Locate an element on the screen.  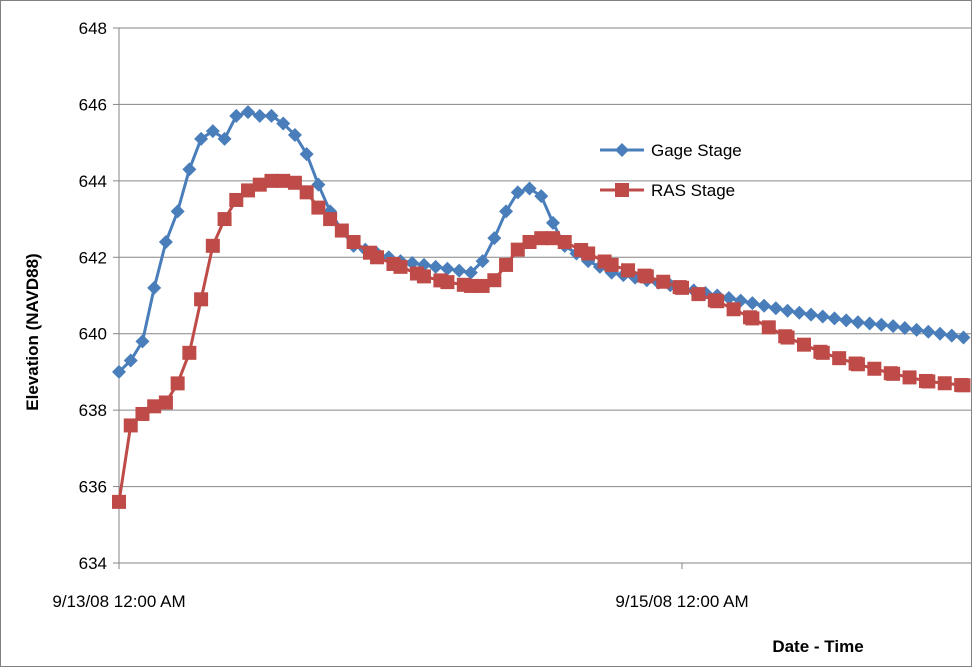
y-tick-label: 636 is located at coordinates (93, 487).